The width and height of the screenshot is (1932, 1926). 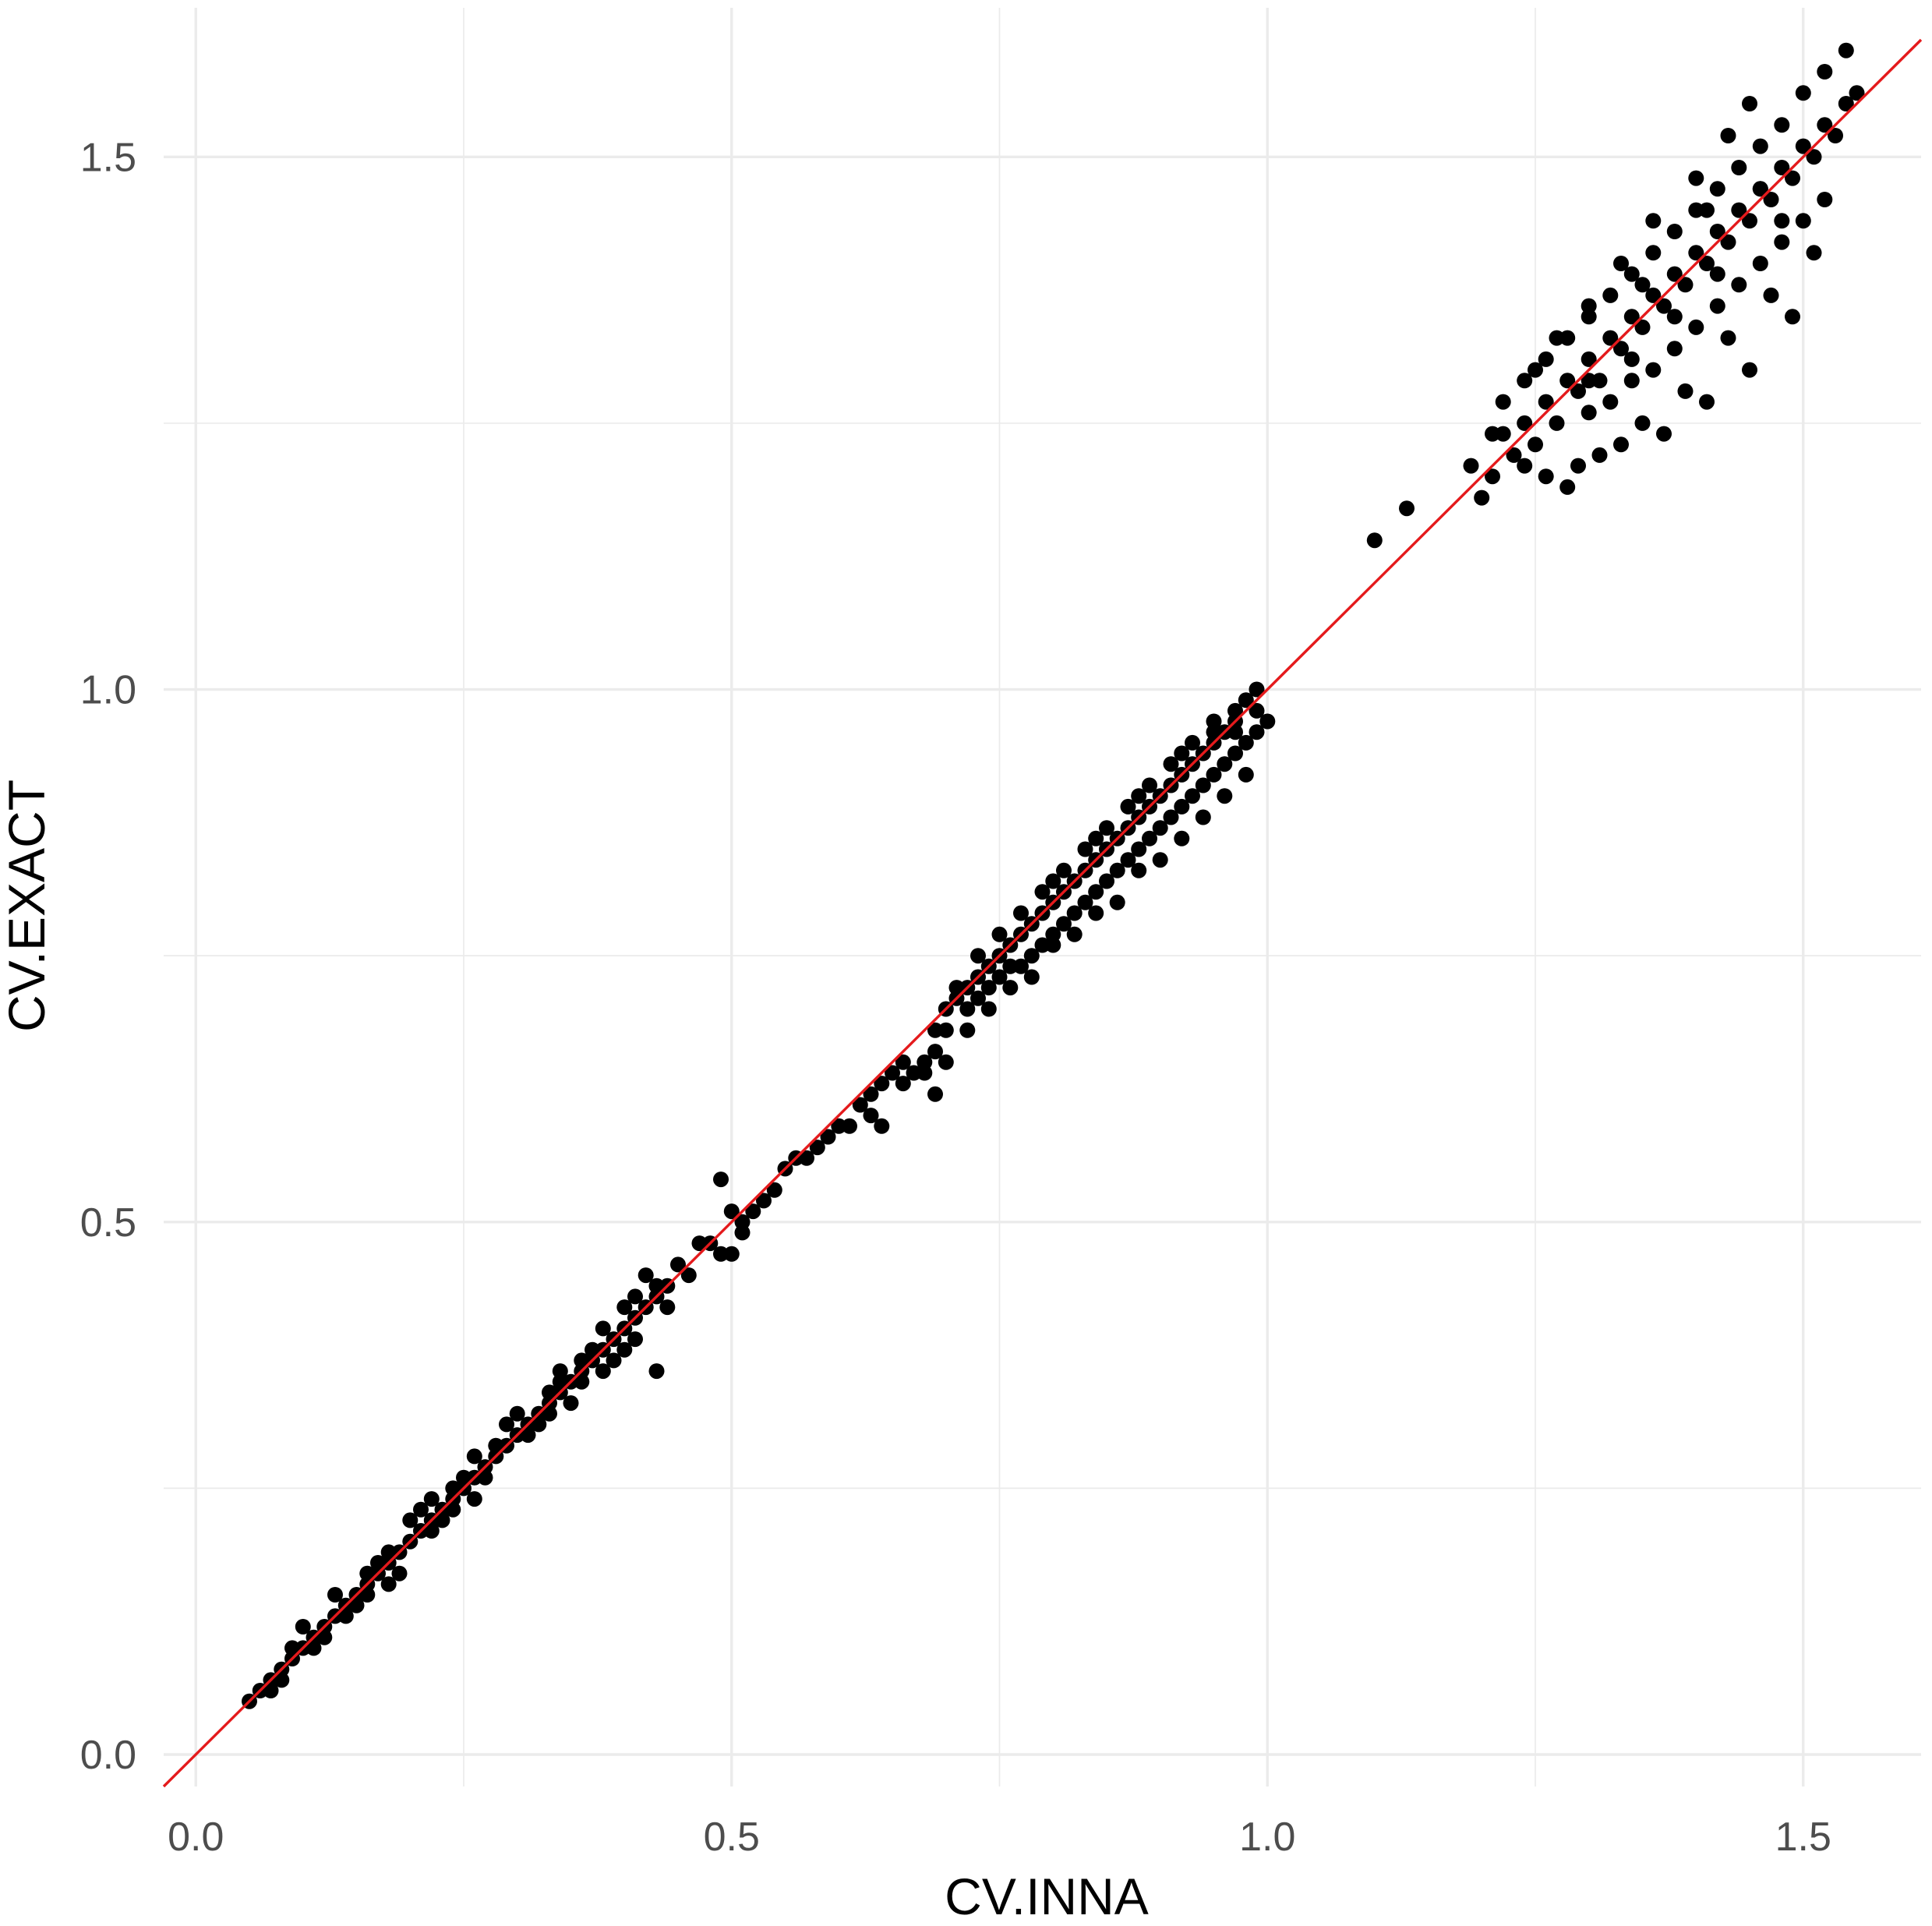 I want to click on x-tick-label: 0.0, so click(x=196, y=1837).